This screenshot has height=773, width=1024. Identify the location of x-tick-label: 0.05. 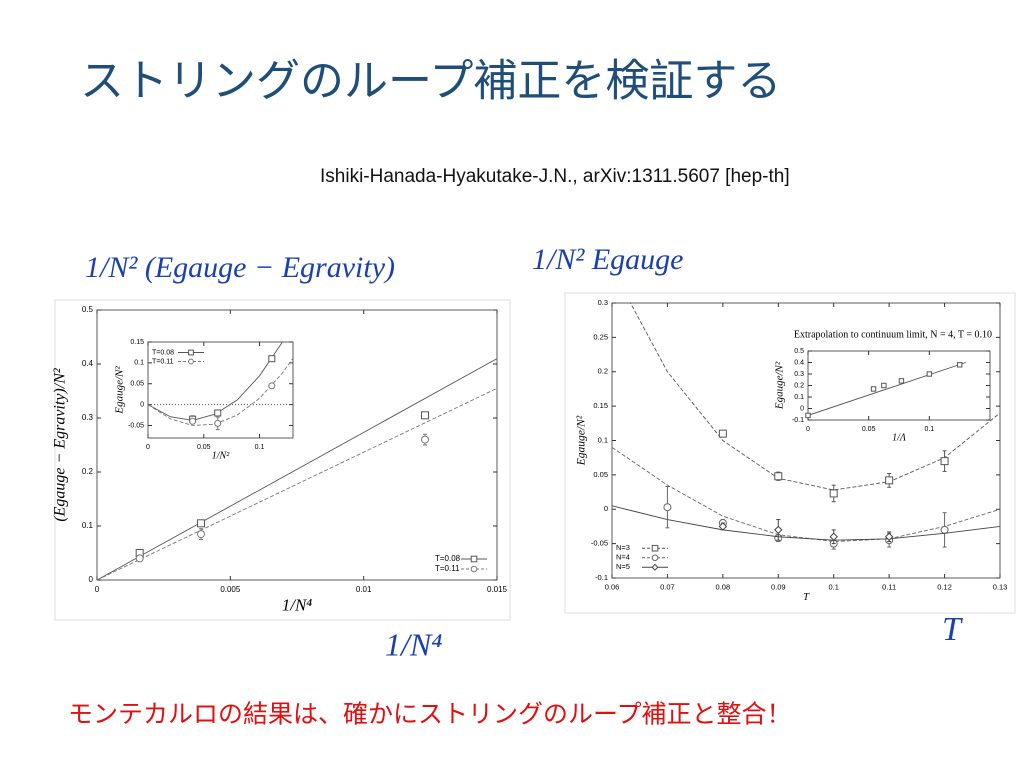
(869, 429).